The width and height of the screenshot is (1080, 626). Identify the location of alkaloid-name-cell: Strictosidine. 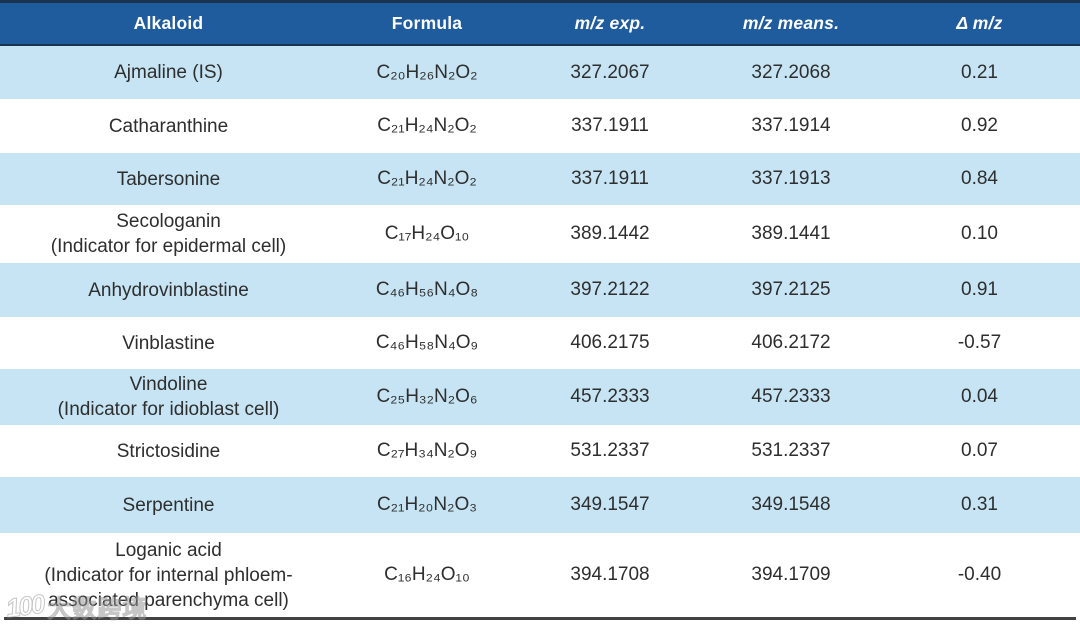
(168, 451).